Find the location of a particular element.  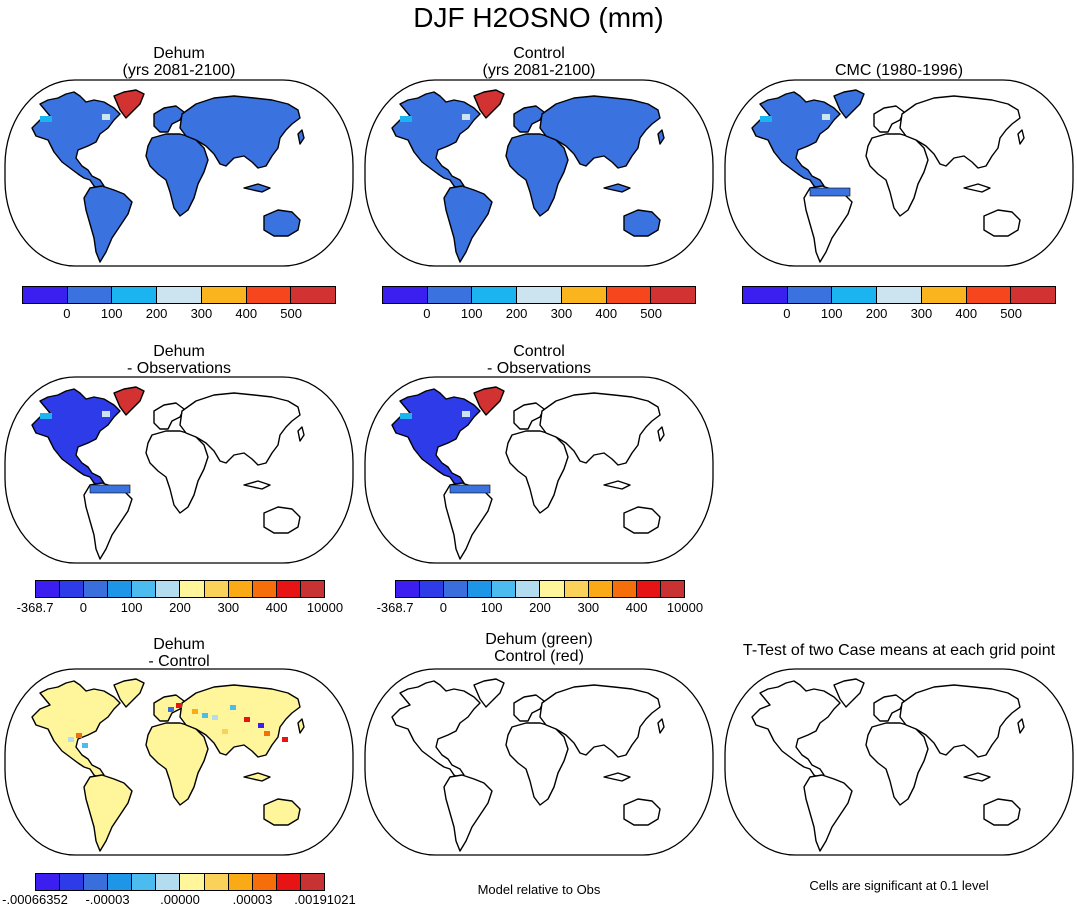

panel-title-dehum-control: Dehum - Control is located at coordinates (179, 653).